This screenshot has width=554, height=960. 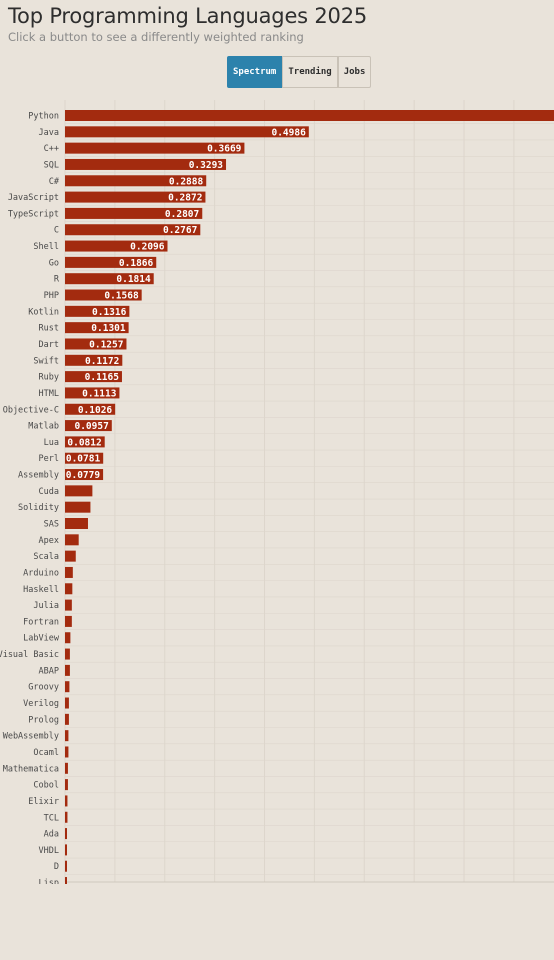 I want to click on category-label: TCL, so click(x=51, y=818).